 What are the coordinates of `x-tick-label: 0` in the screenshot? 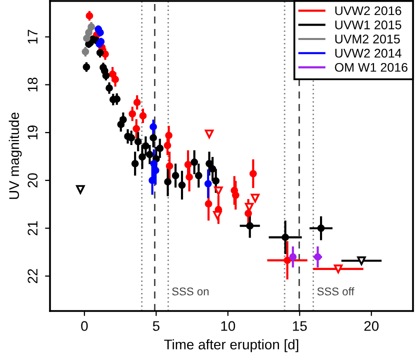 It's located at (84, 326).